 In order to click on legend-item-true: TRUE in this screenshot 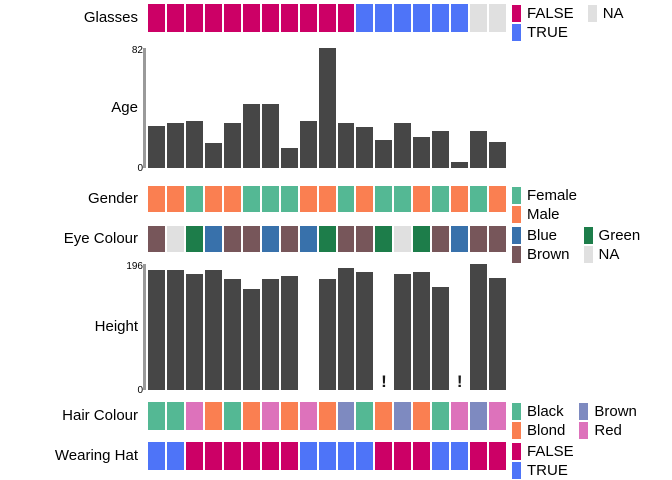, I will do `click(543, 32)`.